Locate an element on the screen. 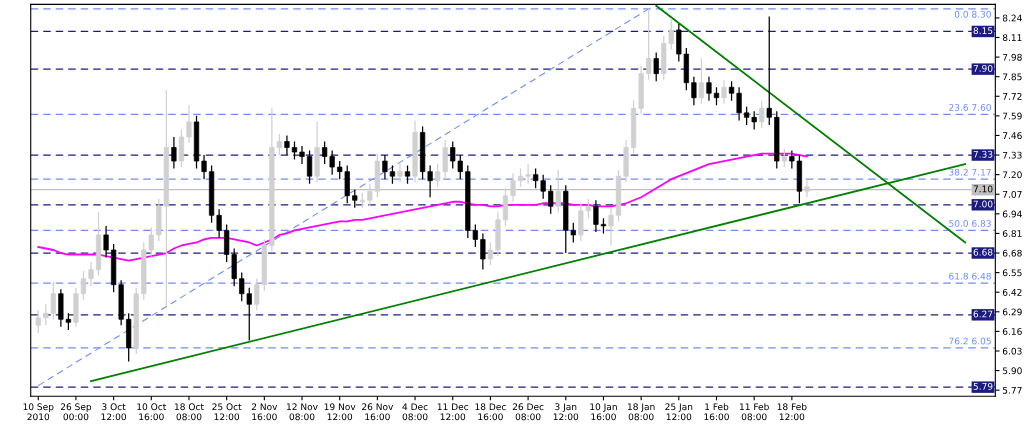  y-tick-label: 6.03 is located at coordinates (1012, 351).